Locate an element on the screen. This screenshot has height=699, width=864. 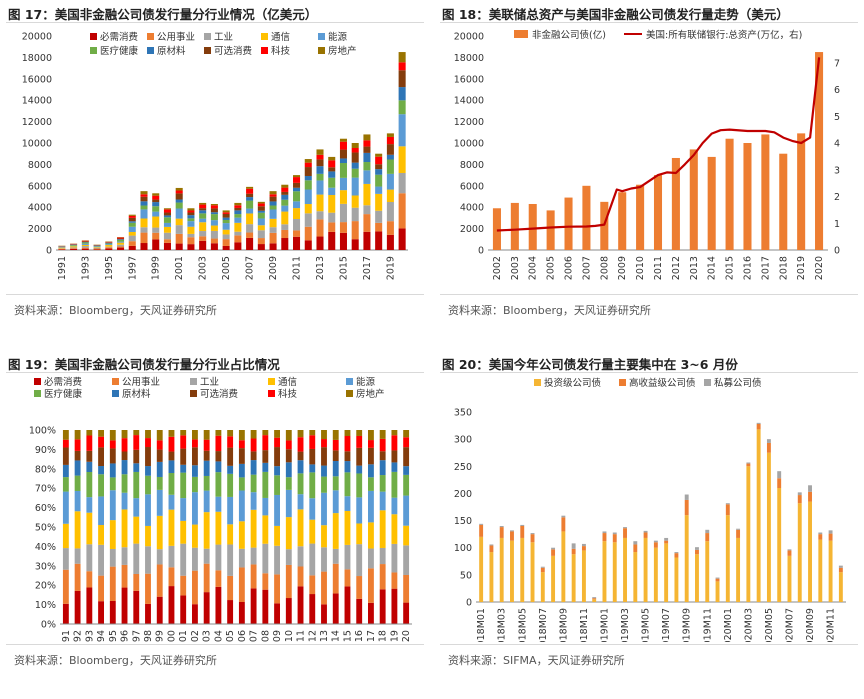
y-tick-label: 12000 is located at coordinates (469, 122).